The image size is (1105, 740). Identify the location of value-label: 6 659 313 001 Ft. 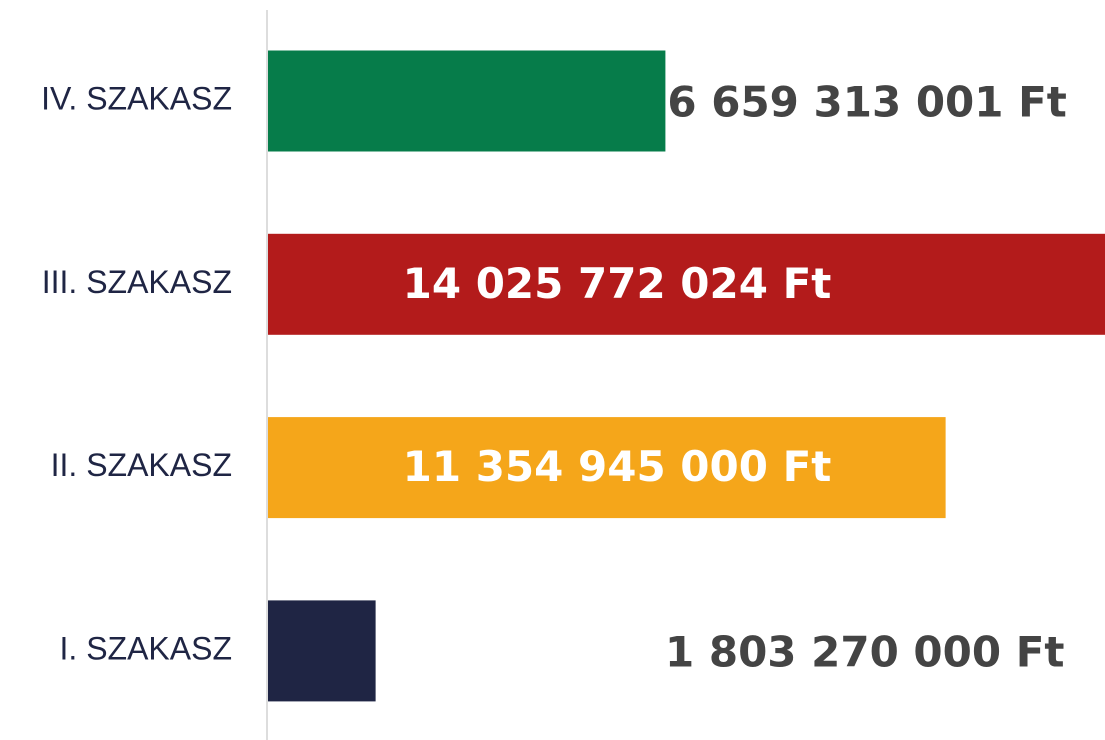
(866, 102).